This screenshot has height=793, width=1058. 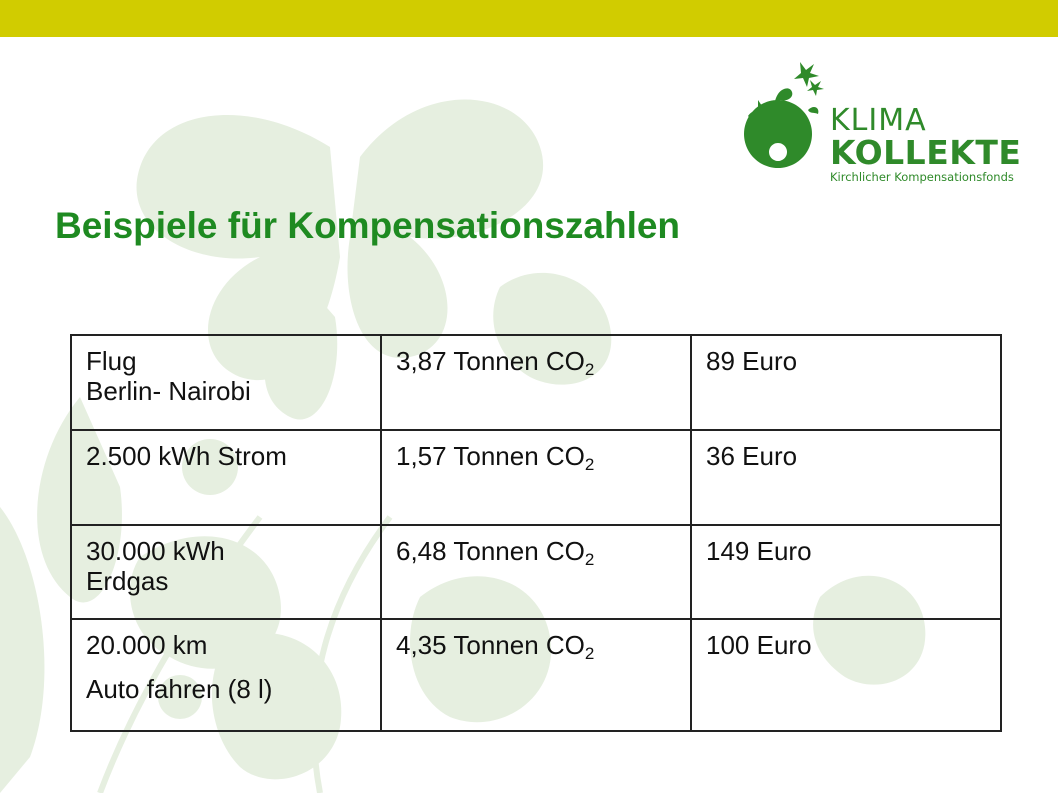 I want to click on top-color-band, so click(x=529, y=18).